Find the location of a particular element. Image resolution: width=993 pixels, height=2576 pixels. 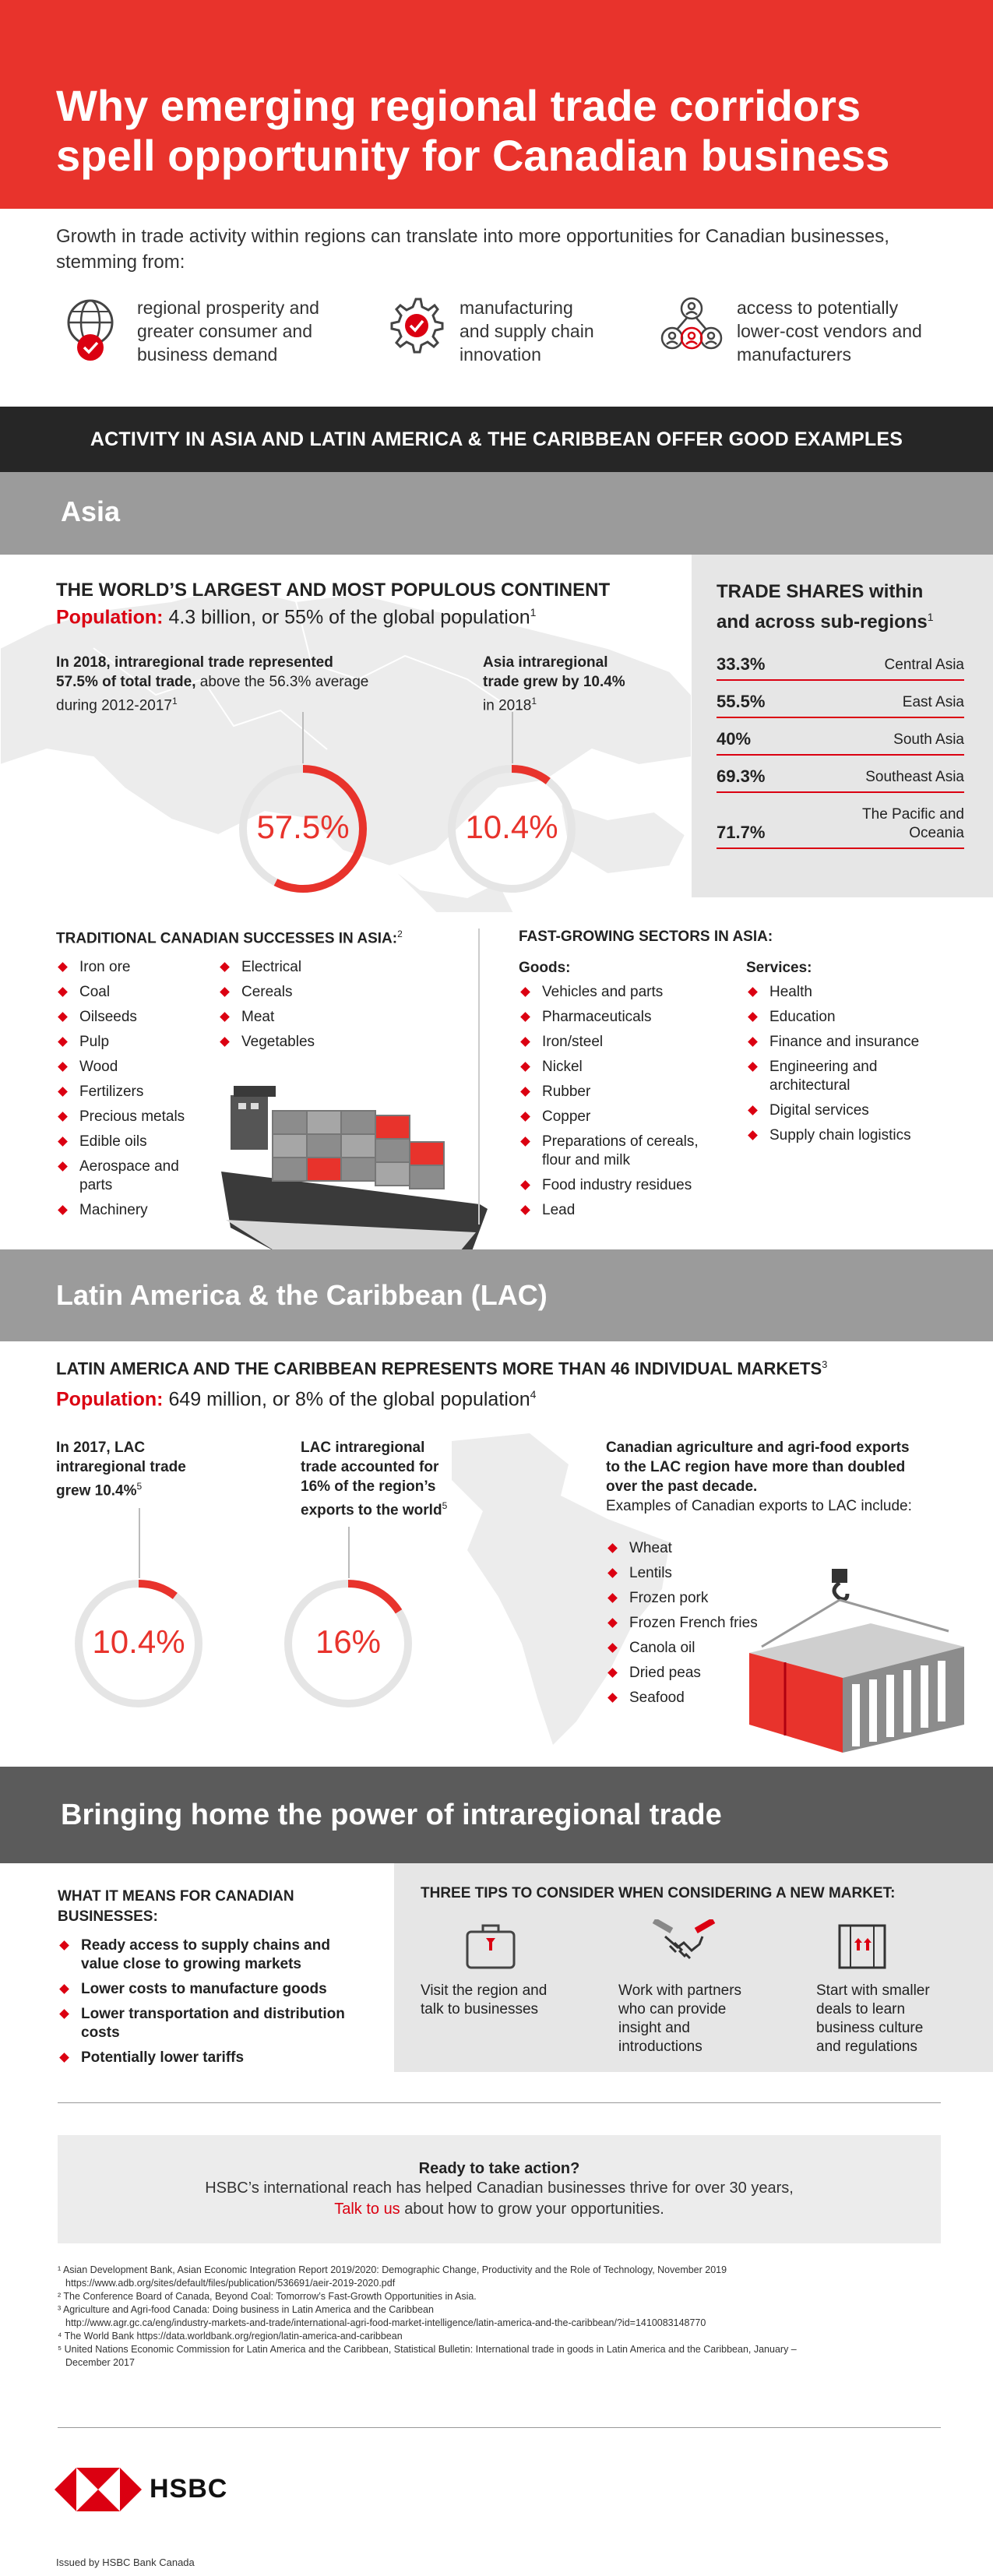

list-item: Finance and insurance is located at coordinates (849, 1042).